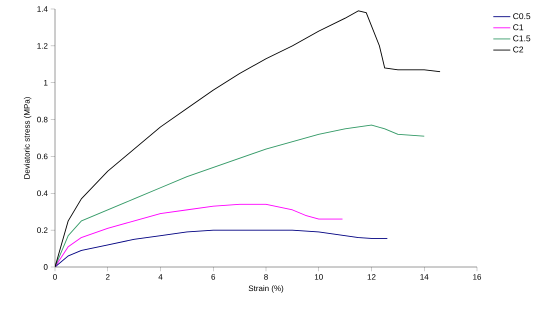 The image size is (550, 316). What do you see at coordinates (521, 38) in the screenshot?
I see `legend-label: C1.5` at bounding box center [521, 38].